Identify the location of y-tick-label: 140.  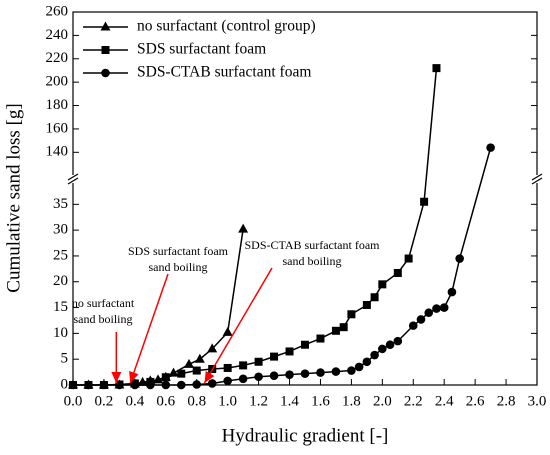
(57, 152).